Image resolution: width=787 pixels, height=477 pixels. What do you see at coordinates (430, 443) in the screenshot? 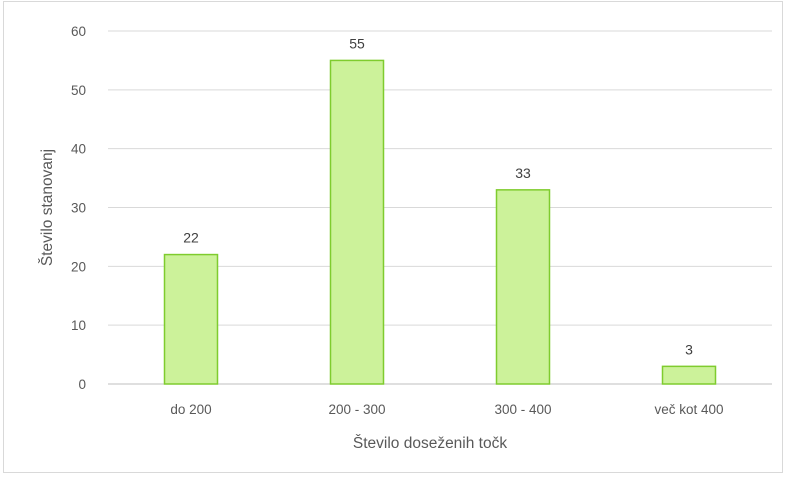
I see `x-axis-title: Število doseženih točk` at bounding box center [430, 443].